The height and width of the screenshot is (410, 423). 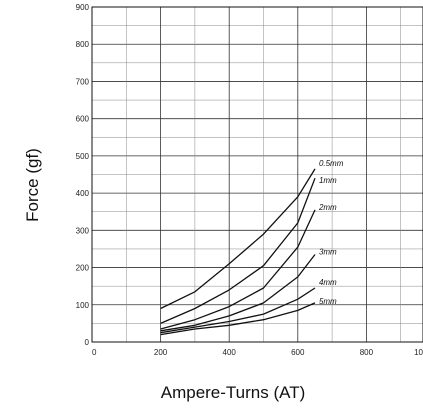 I want to click on y-tick-label: 100, so click(x=83, y=305).